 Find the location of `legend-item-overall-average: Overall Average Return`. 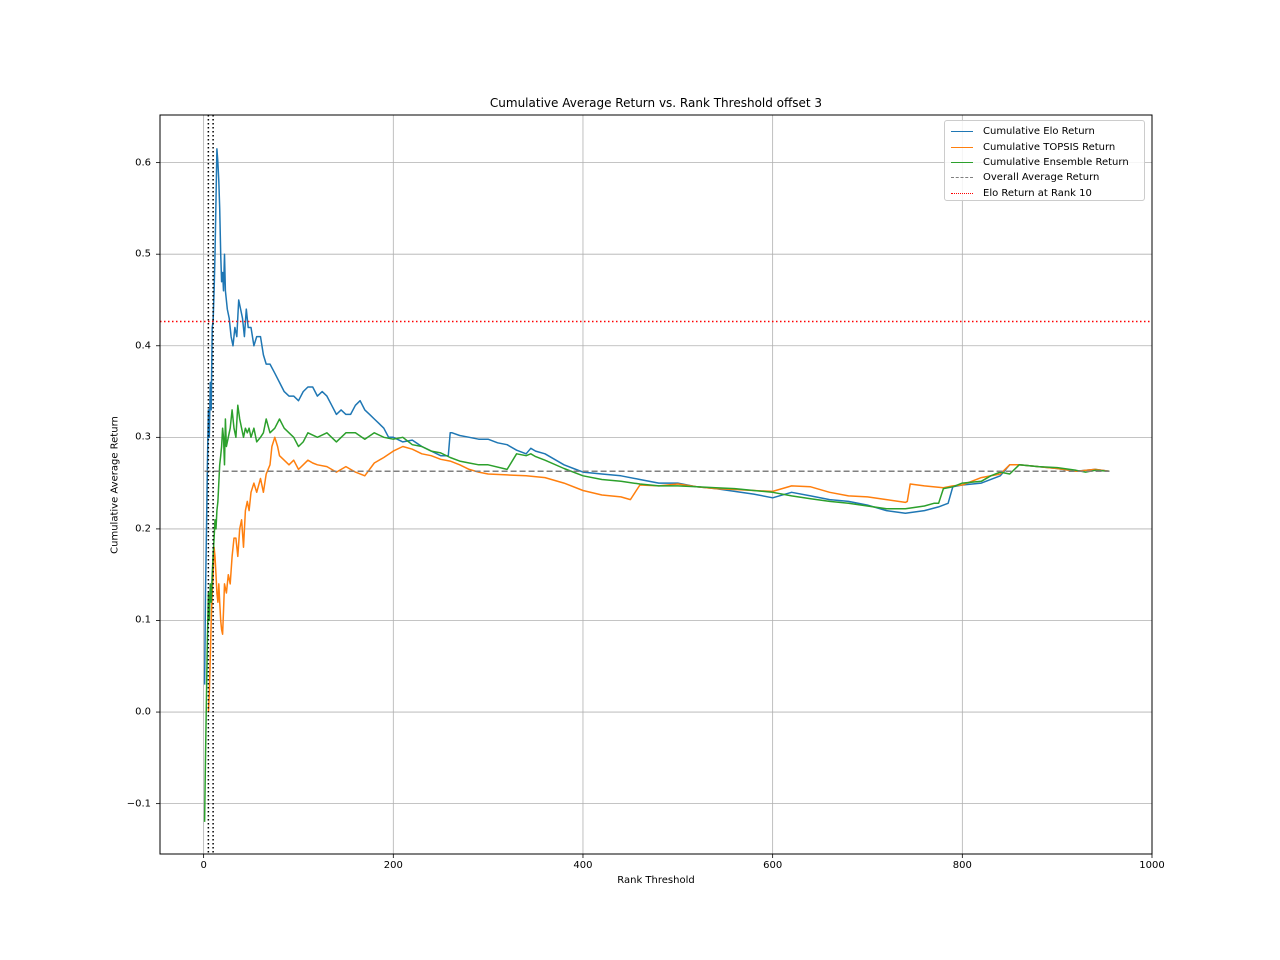

legend-item-overall-average: Overall Average Return is located at coordinates (1044, 177).